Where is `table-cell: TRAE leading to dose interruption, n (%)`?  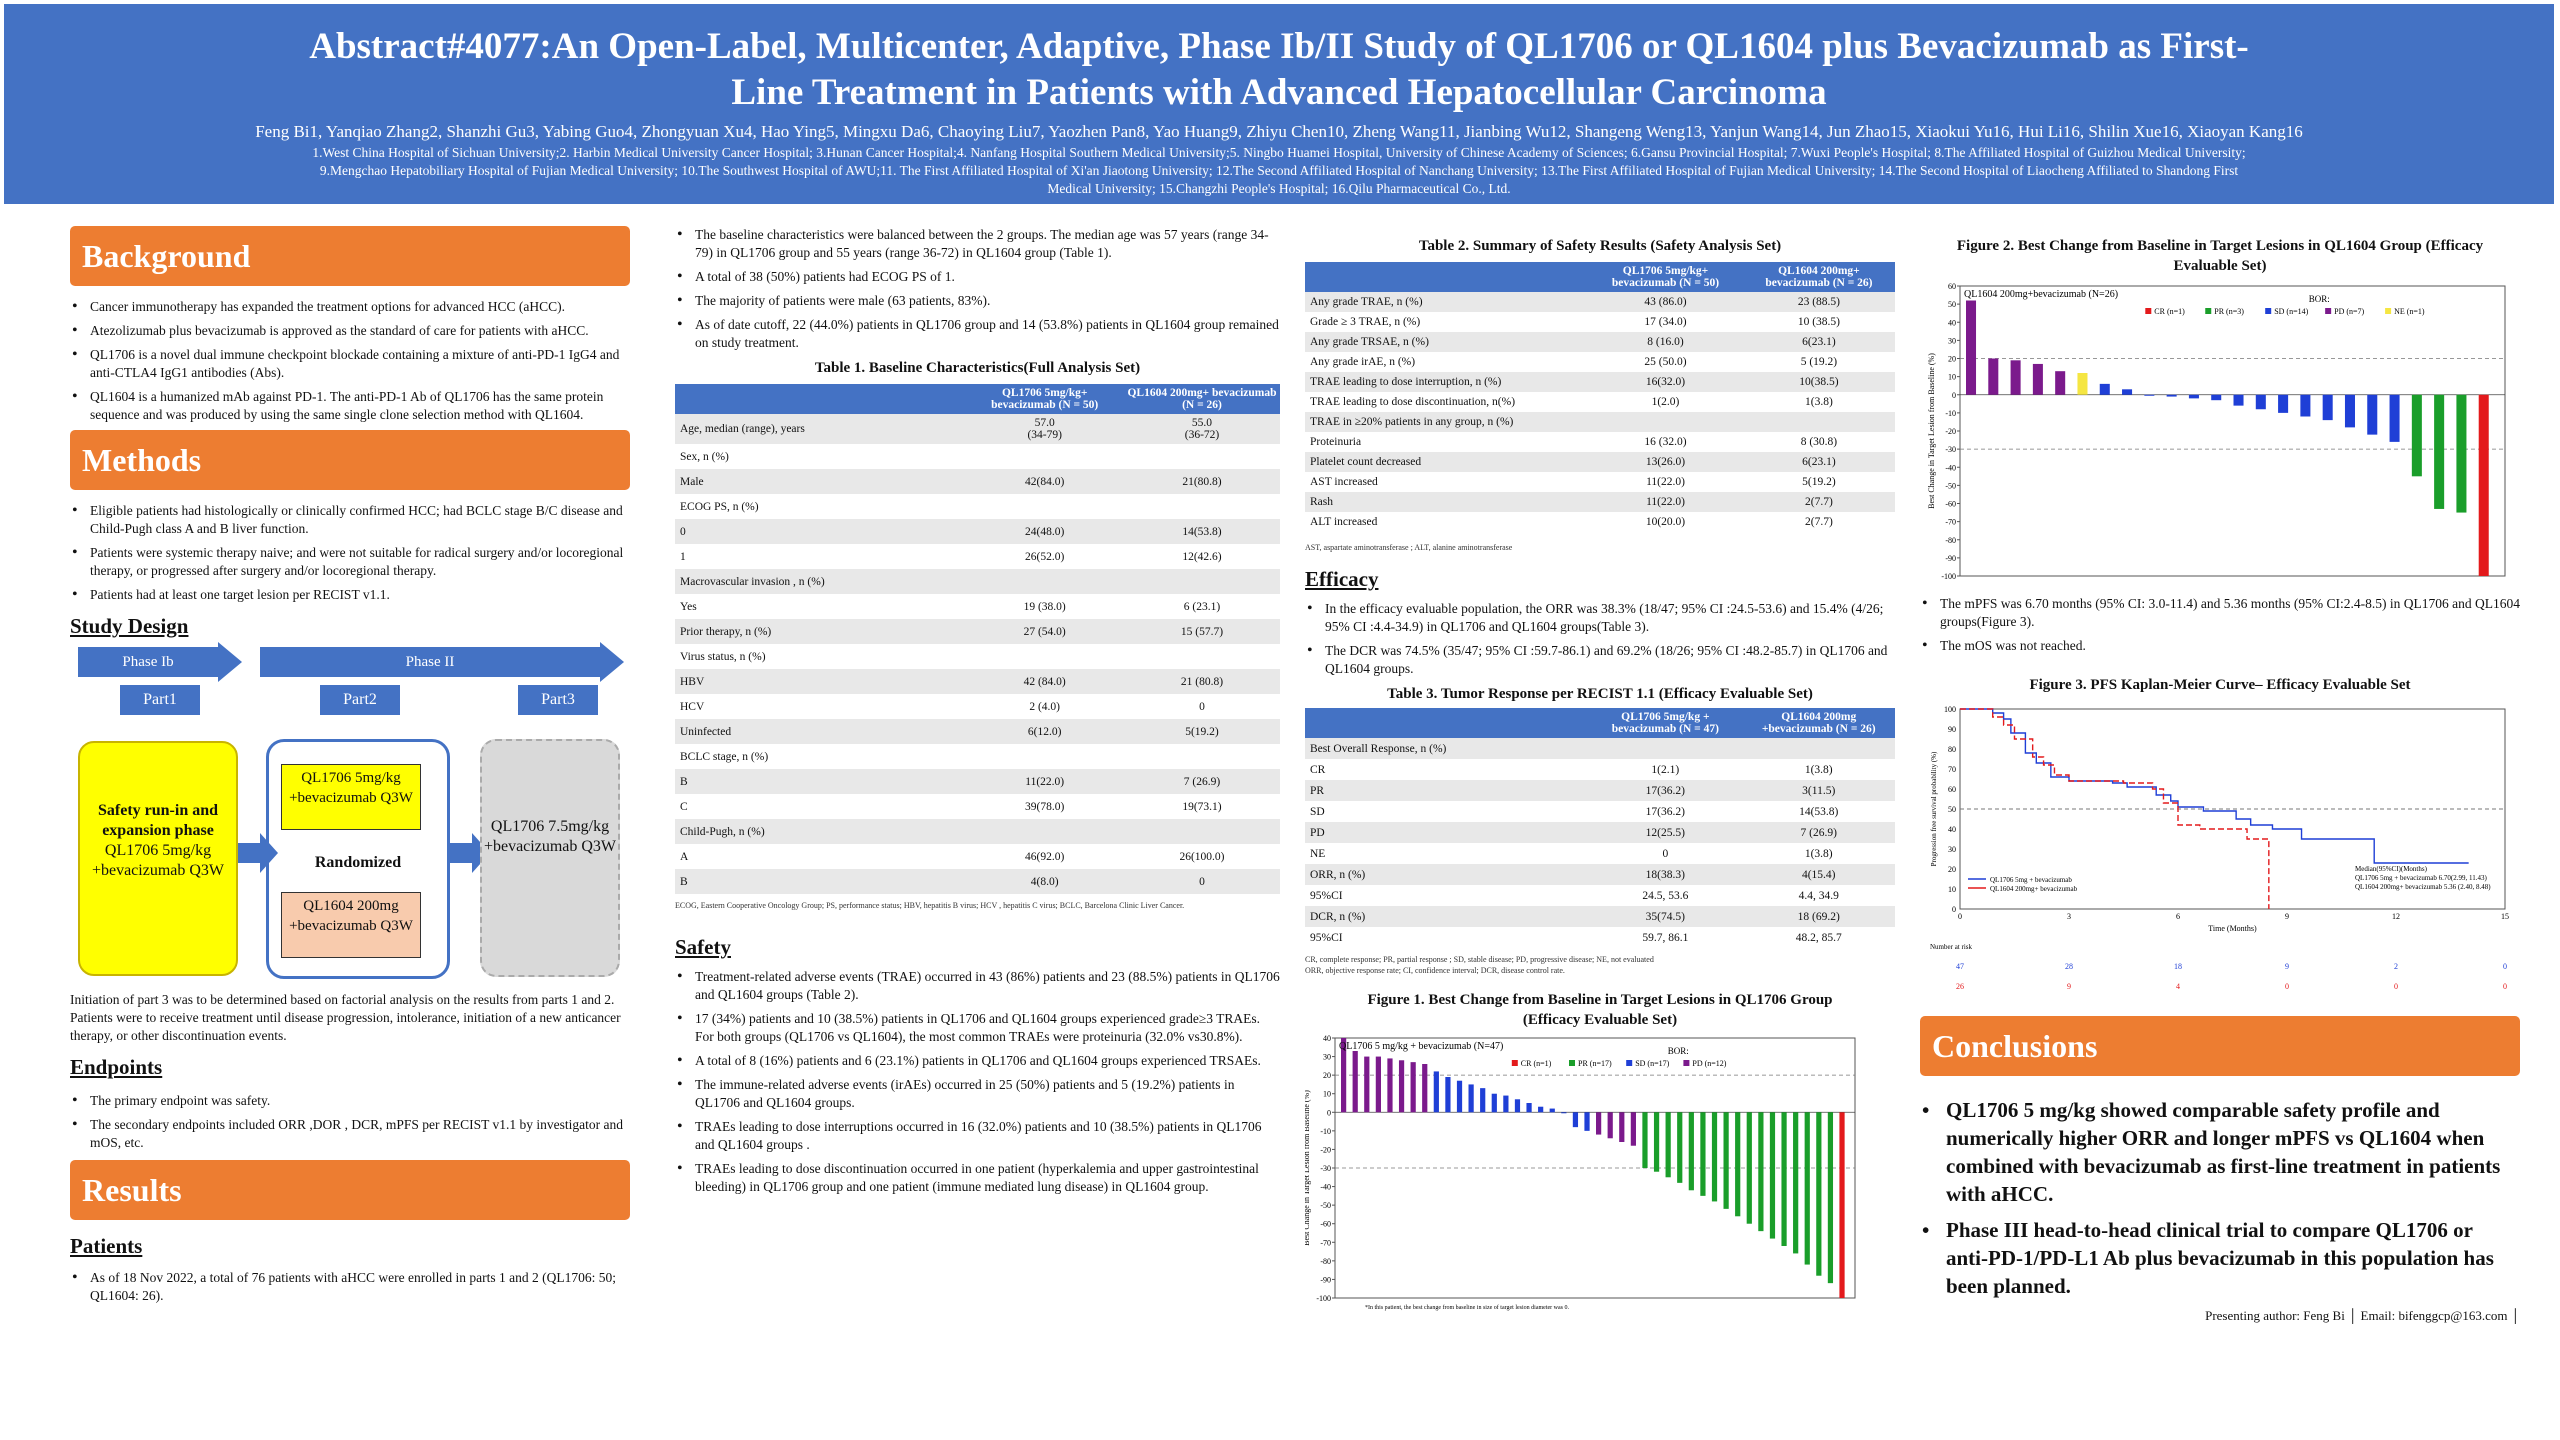 table-cell: TRAE leading to dose interruption, n (%) is located at coordinates (1447, 382).